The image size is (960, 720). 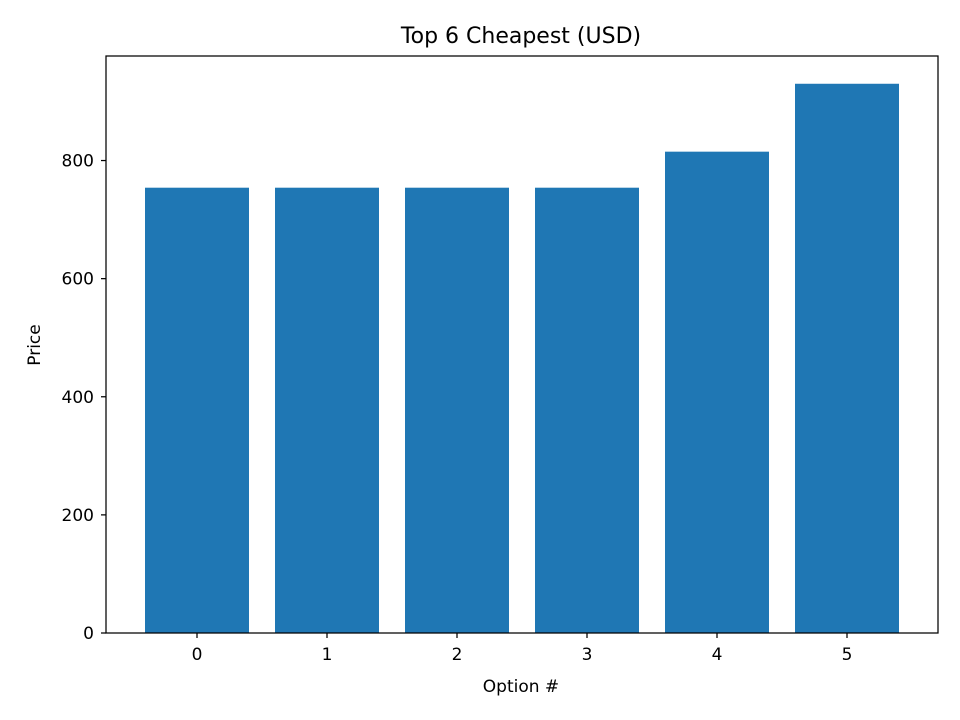 What do you see at coordinates (522, 649) in the screenshot?
I see `x-ticks-layer: 0 1 2 3 4 5` at bounding box center [522, 649].